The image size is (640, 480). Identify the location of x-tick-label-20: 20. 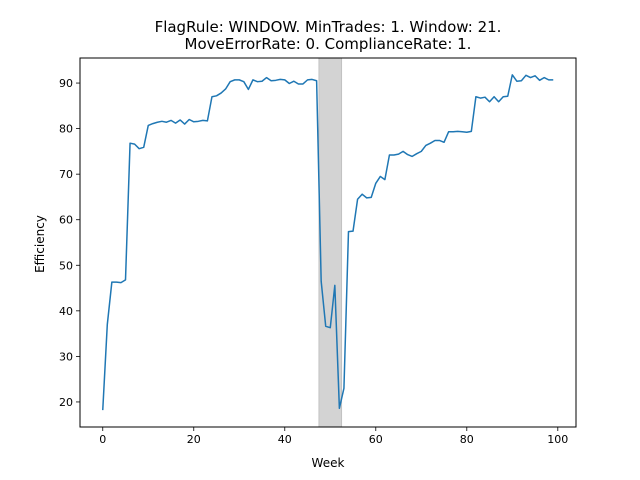
(194, 439).